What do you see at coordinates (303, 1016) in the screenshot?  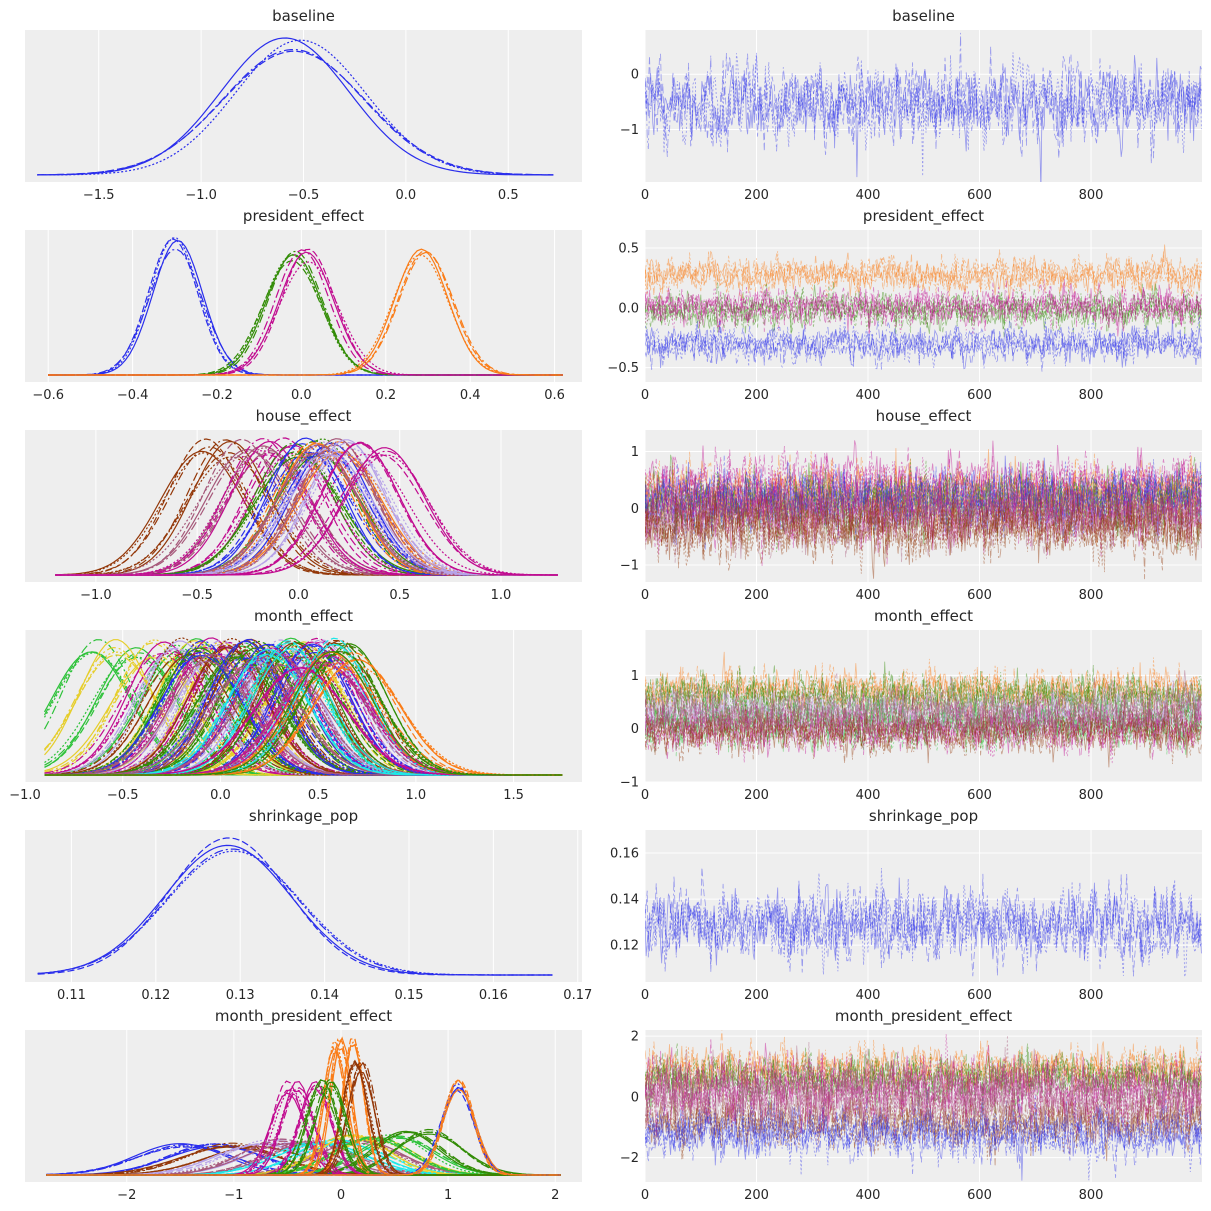 I see `panel-title: month_president_effect` at bounding box center [303, 1016].